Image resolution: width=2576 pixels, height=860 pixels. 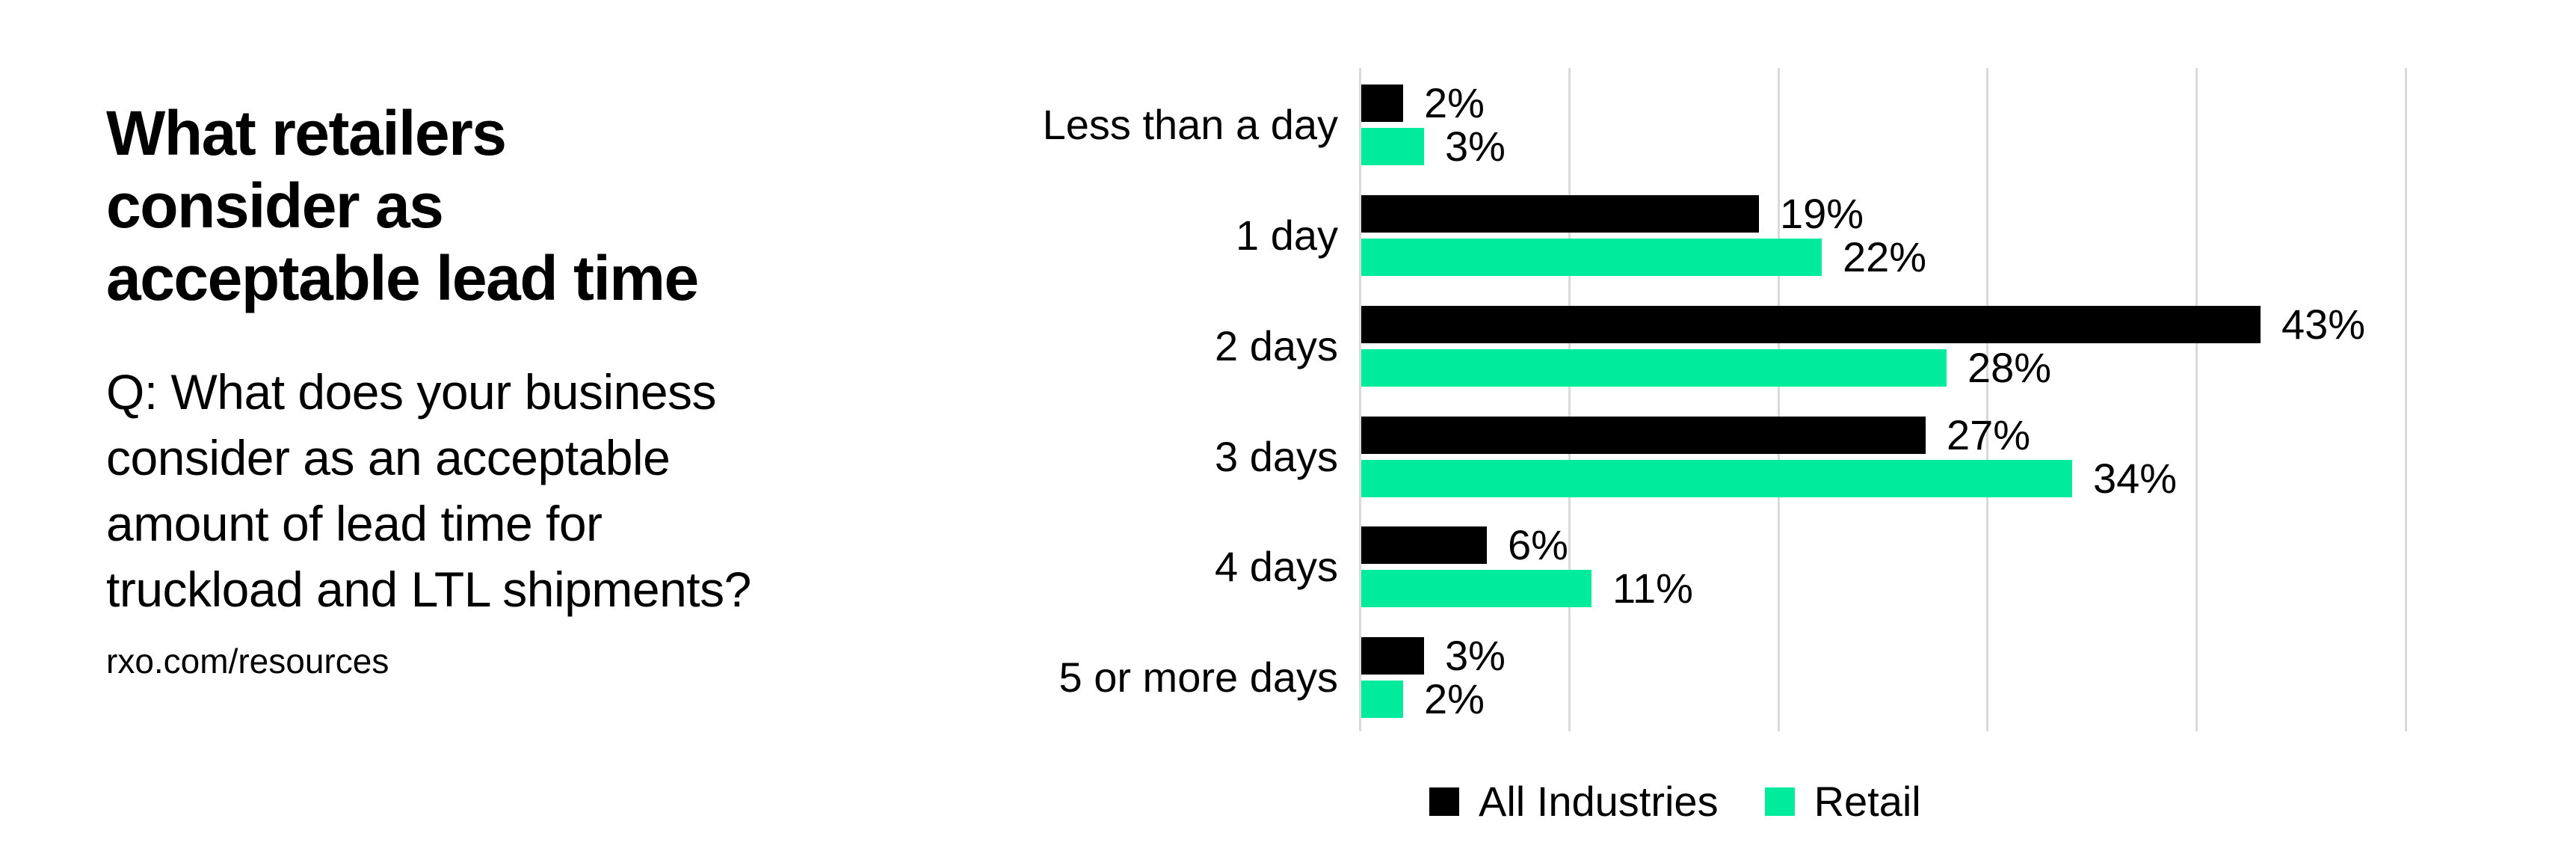 What do you see at coordinates (1867, 801) in the screenshot?
I see `legend-label: Retail` at bounding box center [1867, 801].